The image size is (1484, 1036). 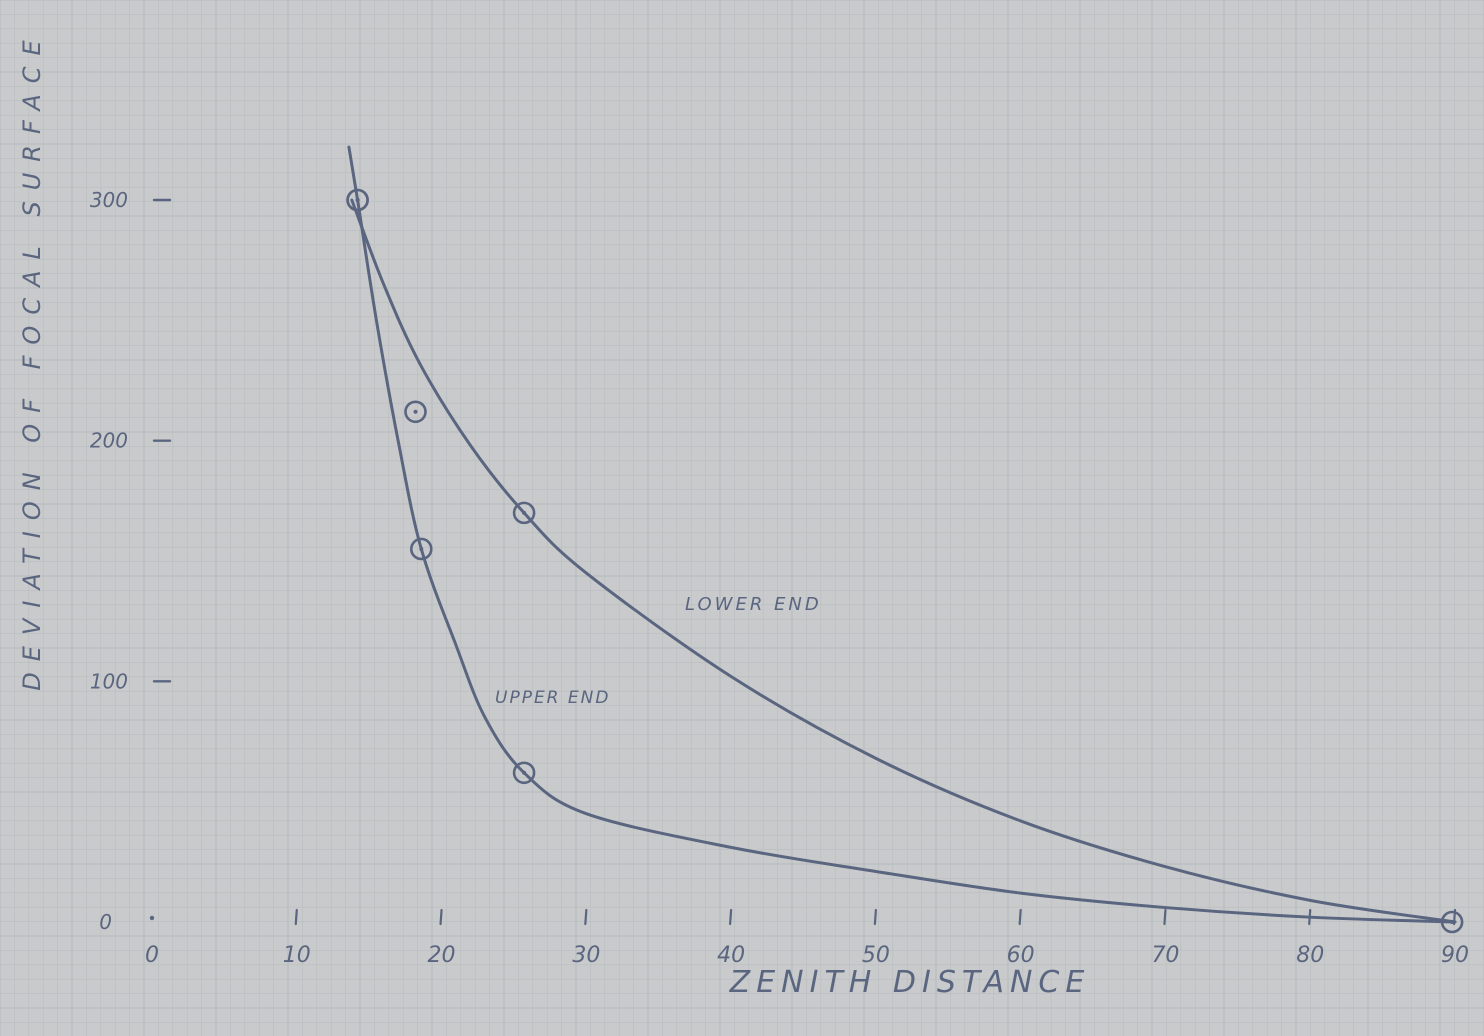 What do you see at coordinates (442, 955) in the screenshot?
I see `x-tick-label: 20` at bounding box center [442, 955].